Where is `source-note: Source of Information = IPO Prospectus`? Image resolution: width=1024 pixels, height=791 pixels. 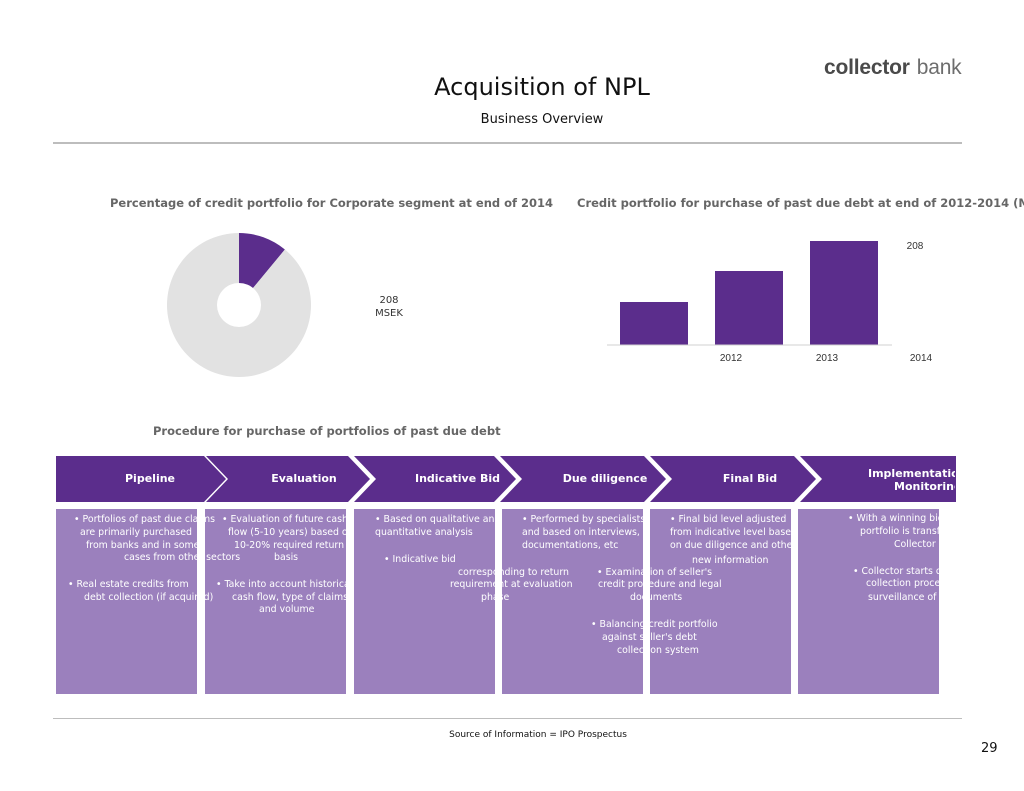
source-note: Source of Information = IPO Prospectus is located at coordinates (538, 735).